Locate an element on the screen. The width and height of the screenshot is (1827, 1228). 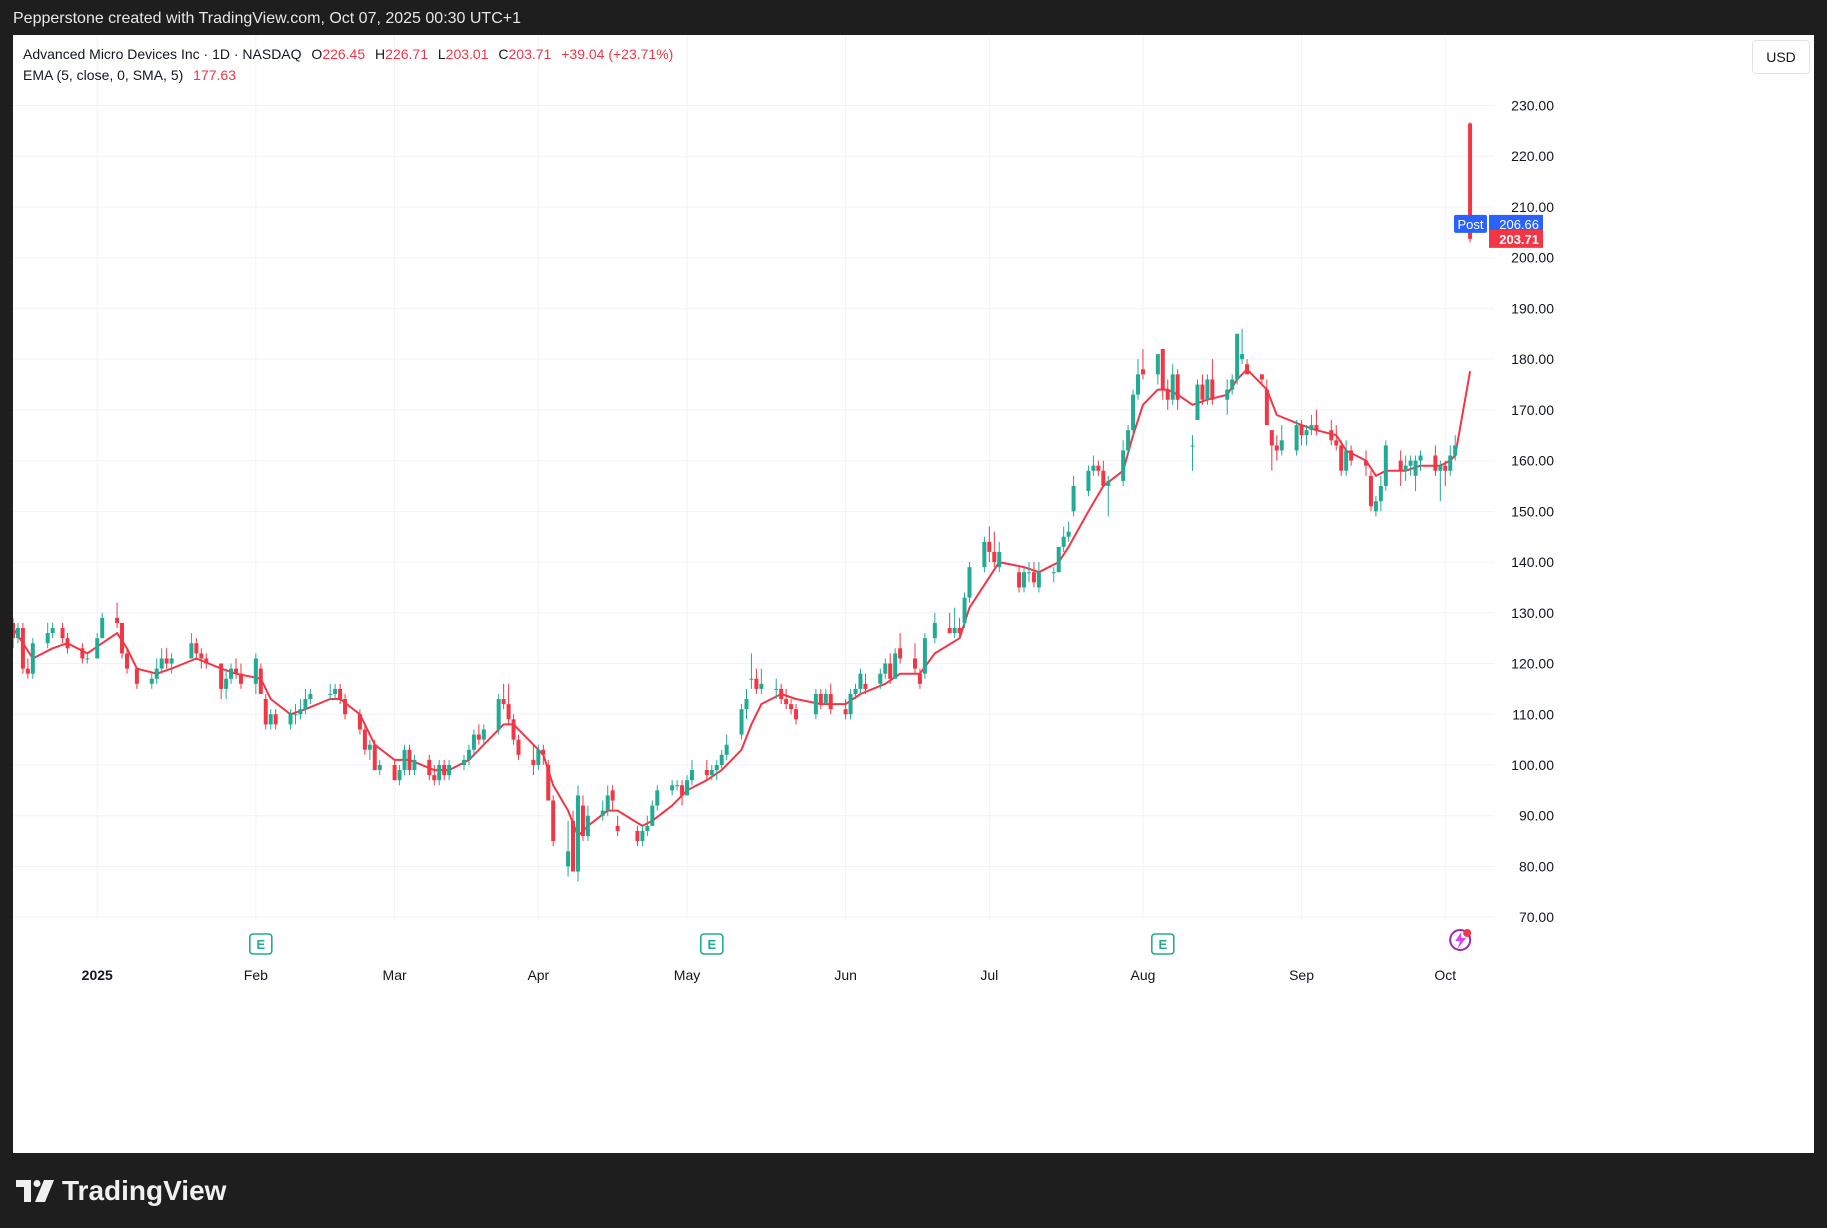
legend-indicator-name: EMA (5, close, 0, SMA, 5) is located at coordinates (103, 75).